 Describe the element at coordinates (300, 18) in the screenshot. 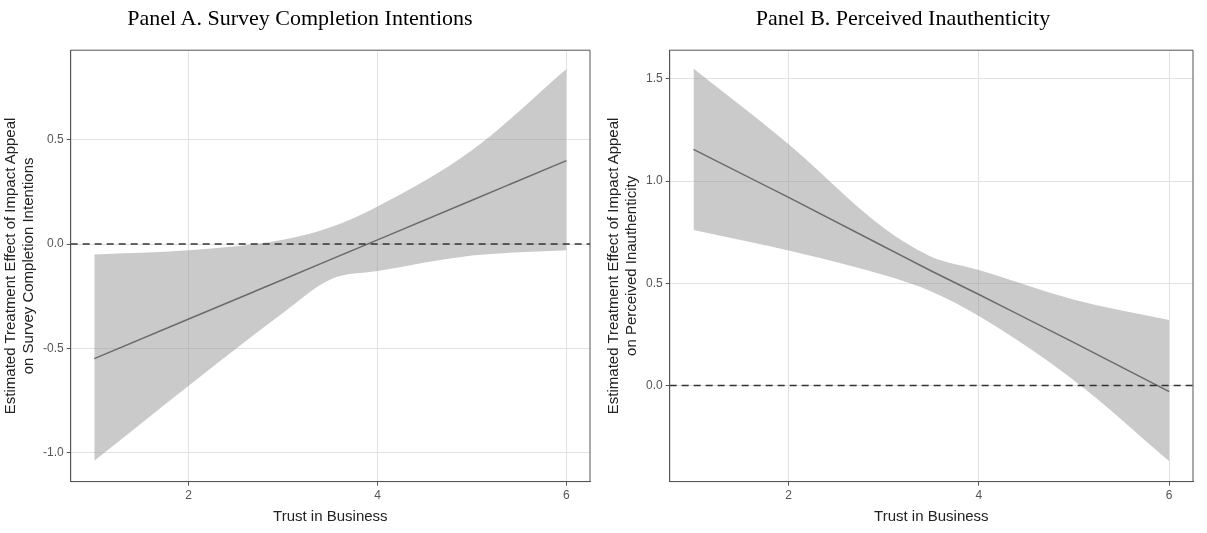

I see `chart-title: Panel A. Survey Completion Intentions` at that location.